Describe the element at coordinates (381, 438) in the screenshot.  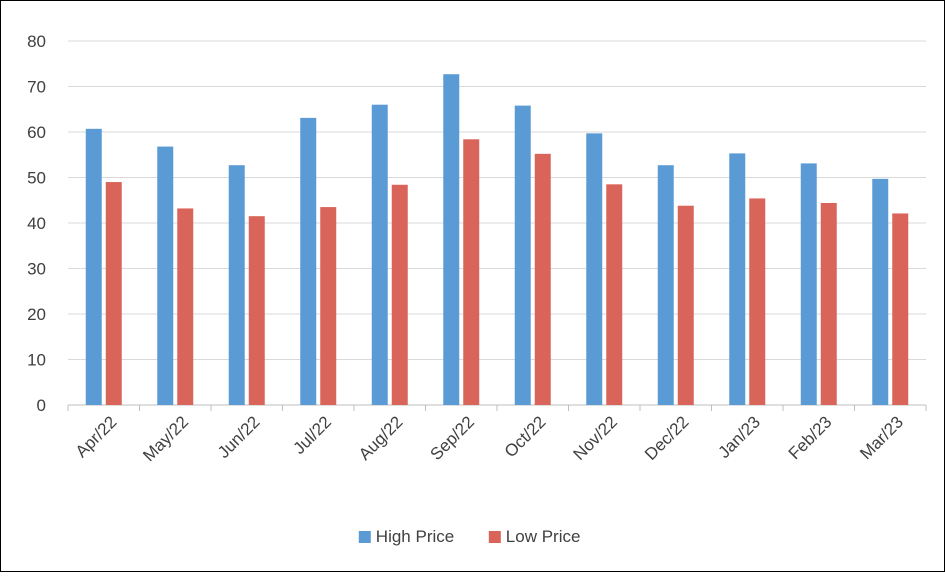
I see `x-tick-label: Aug/22` at that location.